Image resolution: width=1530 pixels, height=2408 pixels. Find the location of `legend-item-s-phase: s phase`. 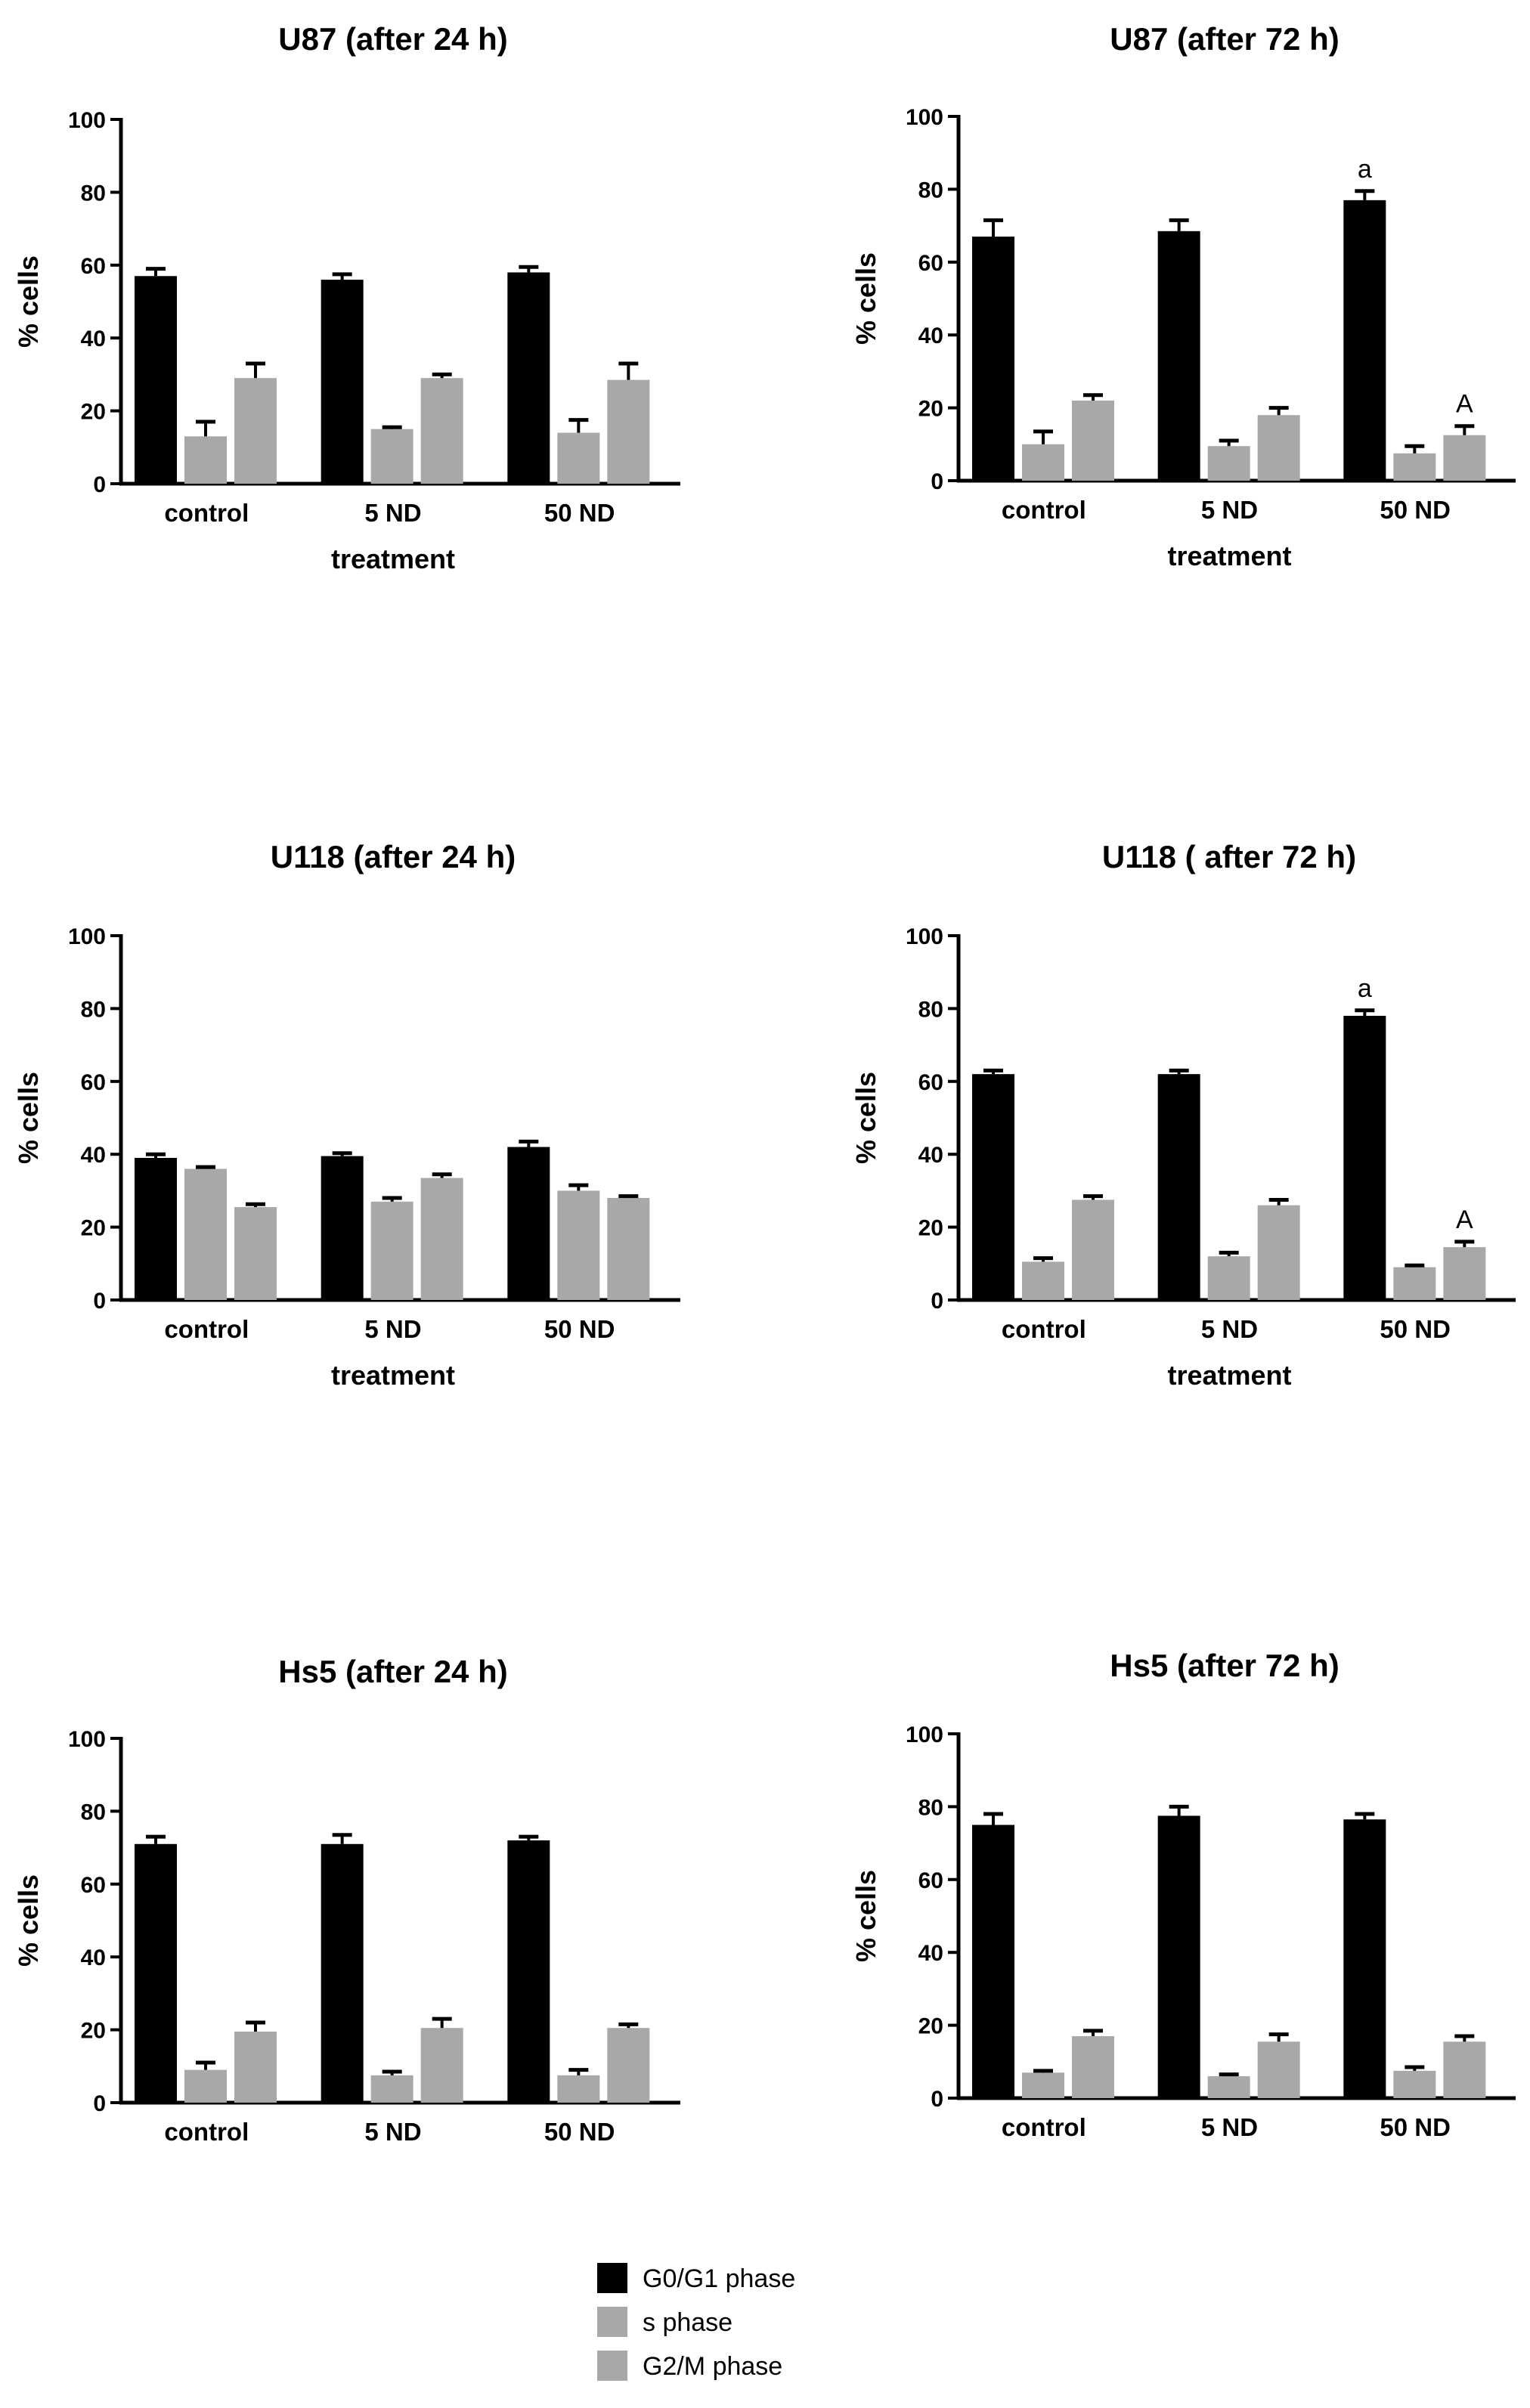

legend-item-s-phase: s phase is located at coordinates (664, 2322).